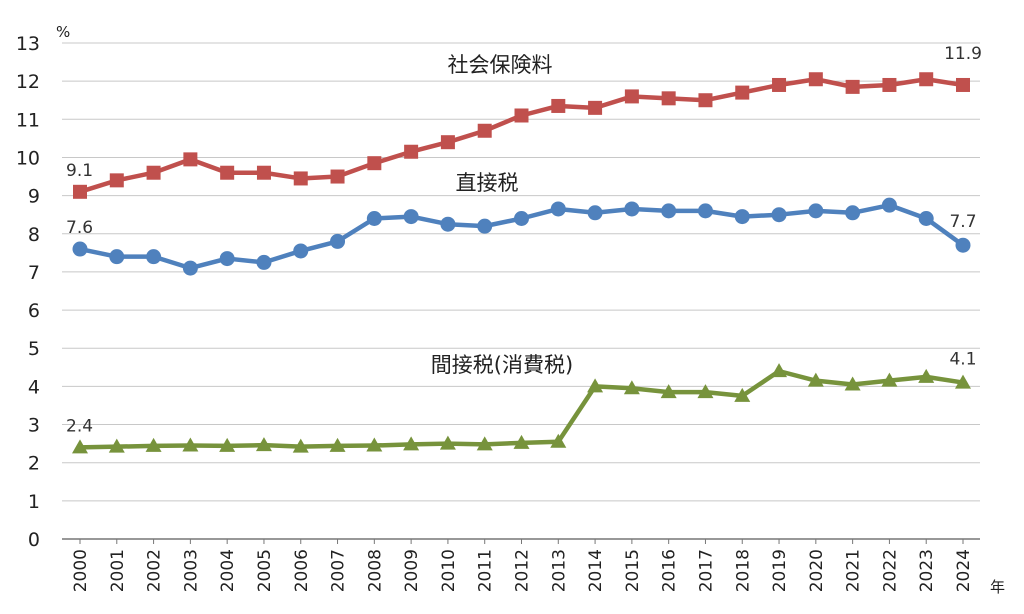 Image resolution: width=1024 pixels, height=614 pixels. Describe the element at coordinates (817, 570) in the screenshot. I see `x-tick-label: 2020` at that location.